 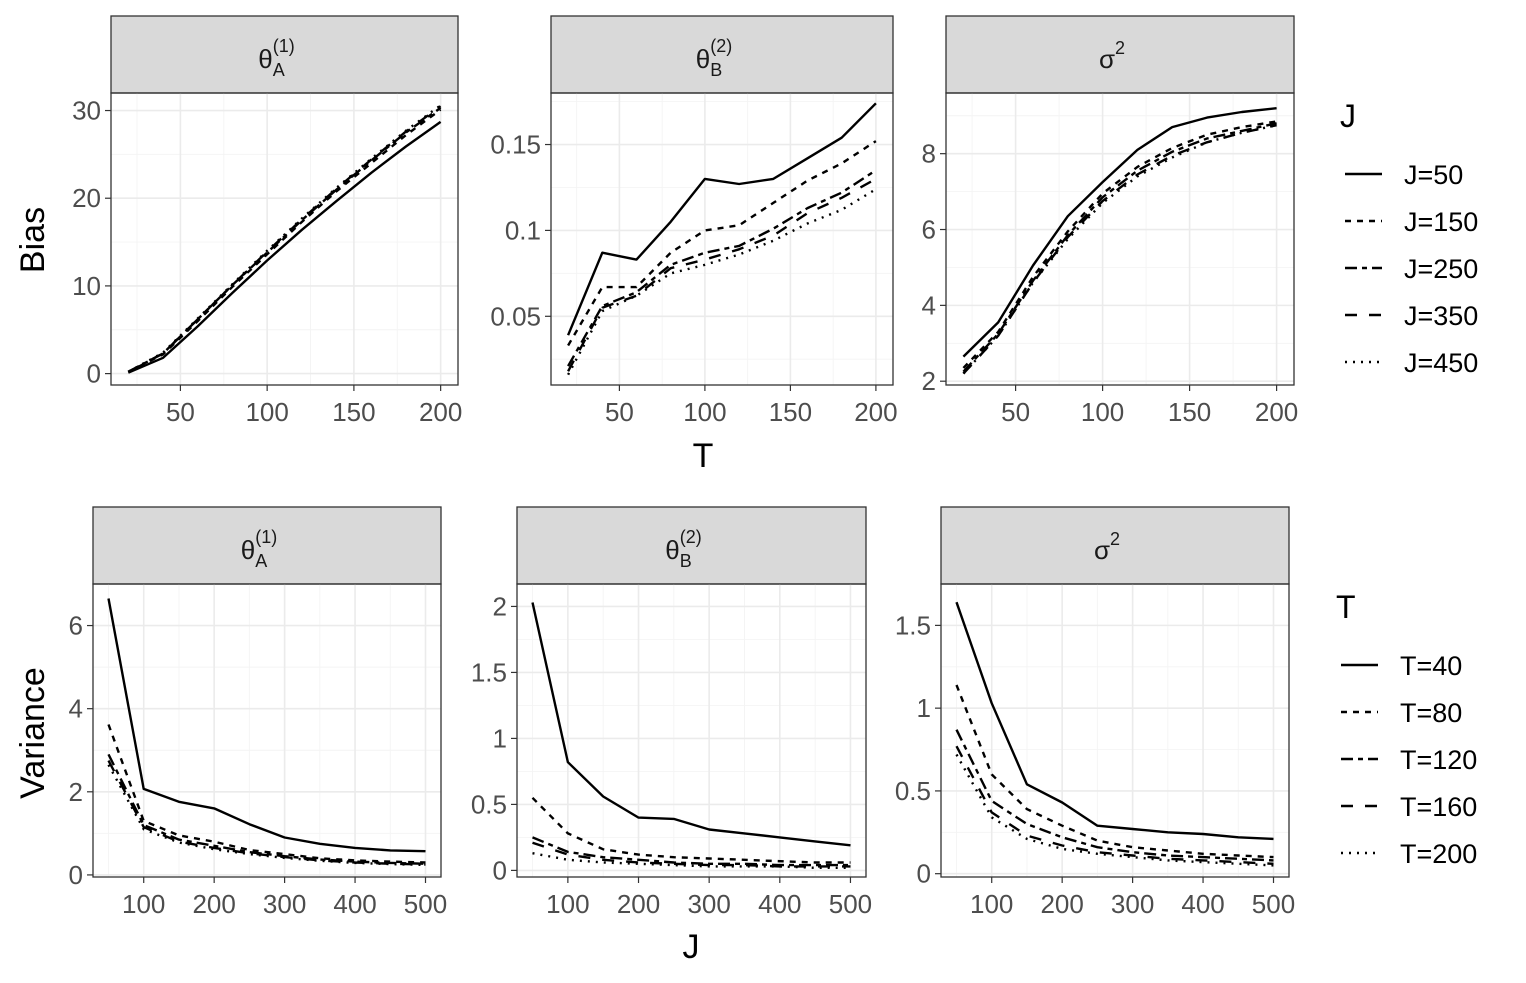 I want to click on legend-label: T=200, so click(x=1438, y=854).